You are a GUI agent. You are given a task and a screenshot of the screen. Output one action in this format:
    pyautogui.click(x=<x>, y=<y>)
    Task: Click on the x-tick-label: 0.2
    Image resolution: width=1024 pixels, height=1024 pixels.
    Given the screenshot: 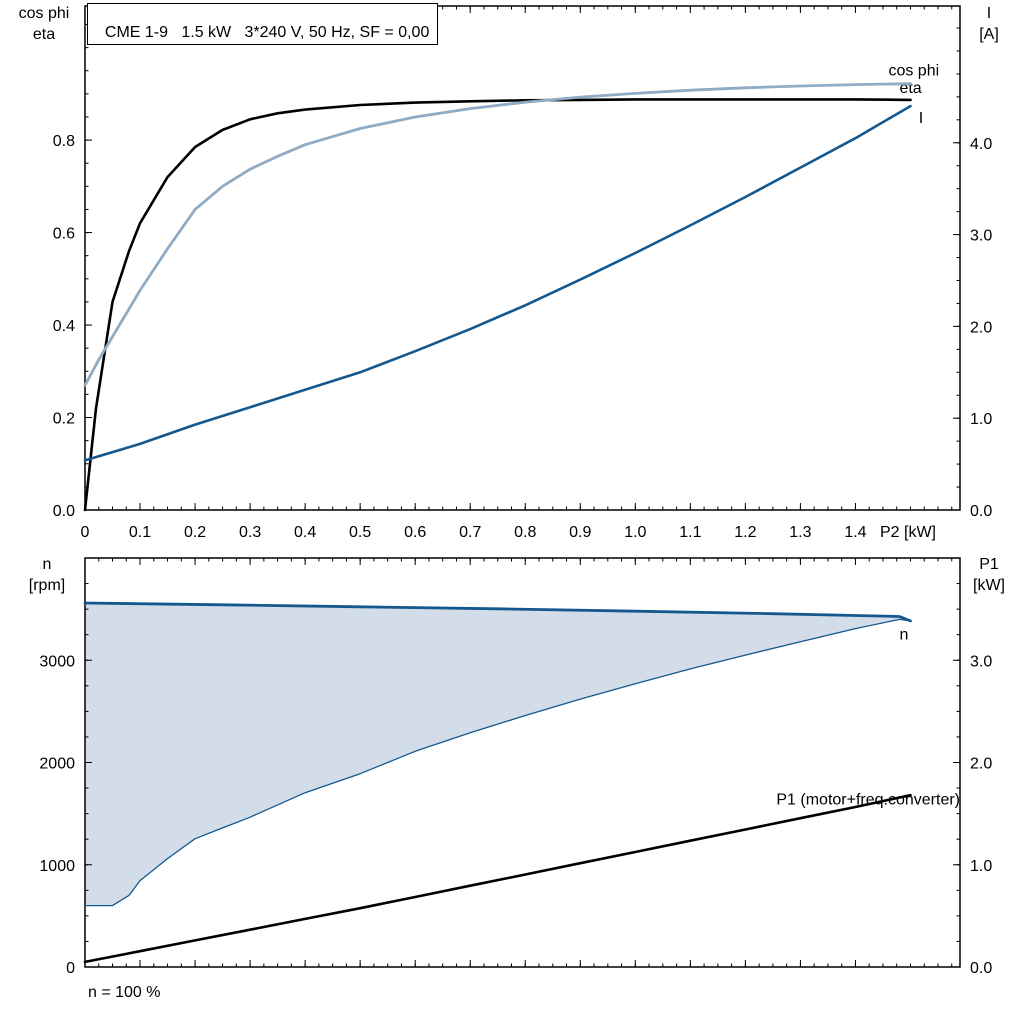 What is the action you would take?
    pyautogui.click(x=195, y=532)
    